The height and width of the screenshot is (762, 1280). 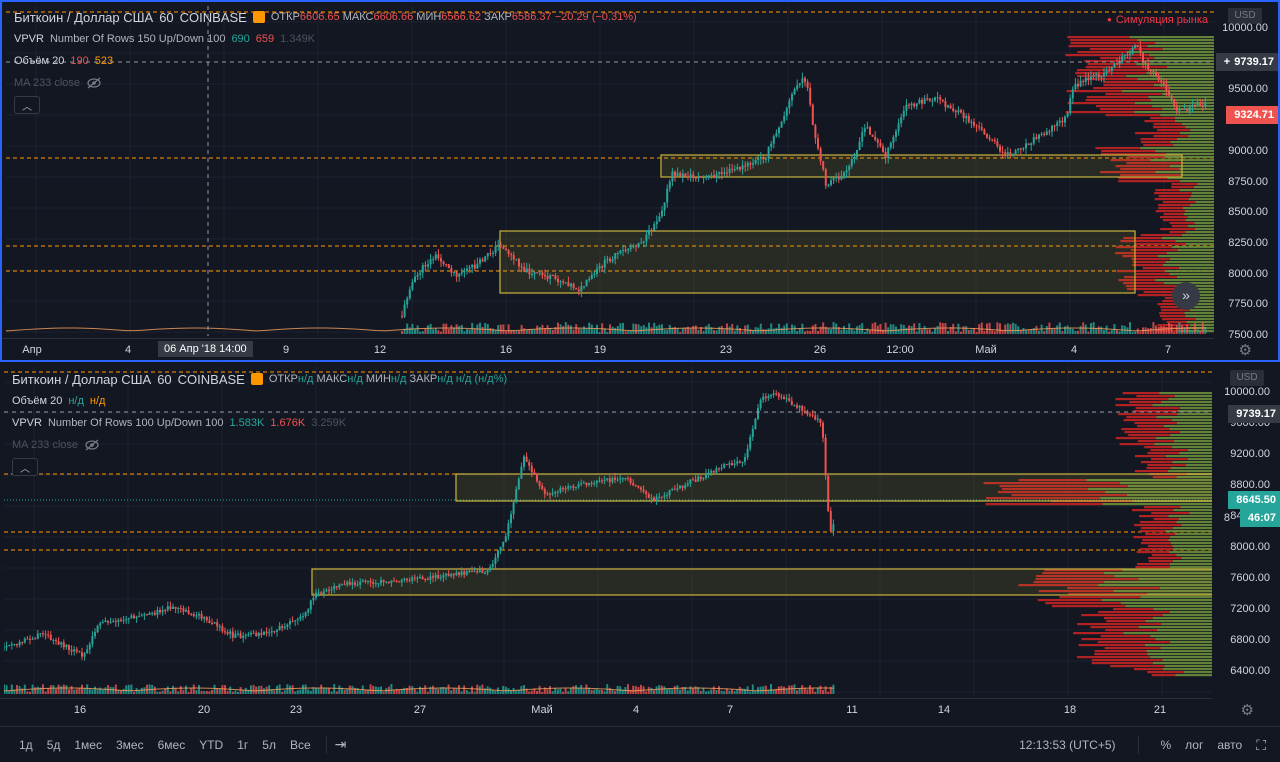 I want to click on low-label: МИН, so click(x=429, y=17).